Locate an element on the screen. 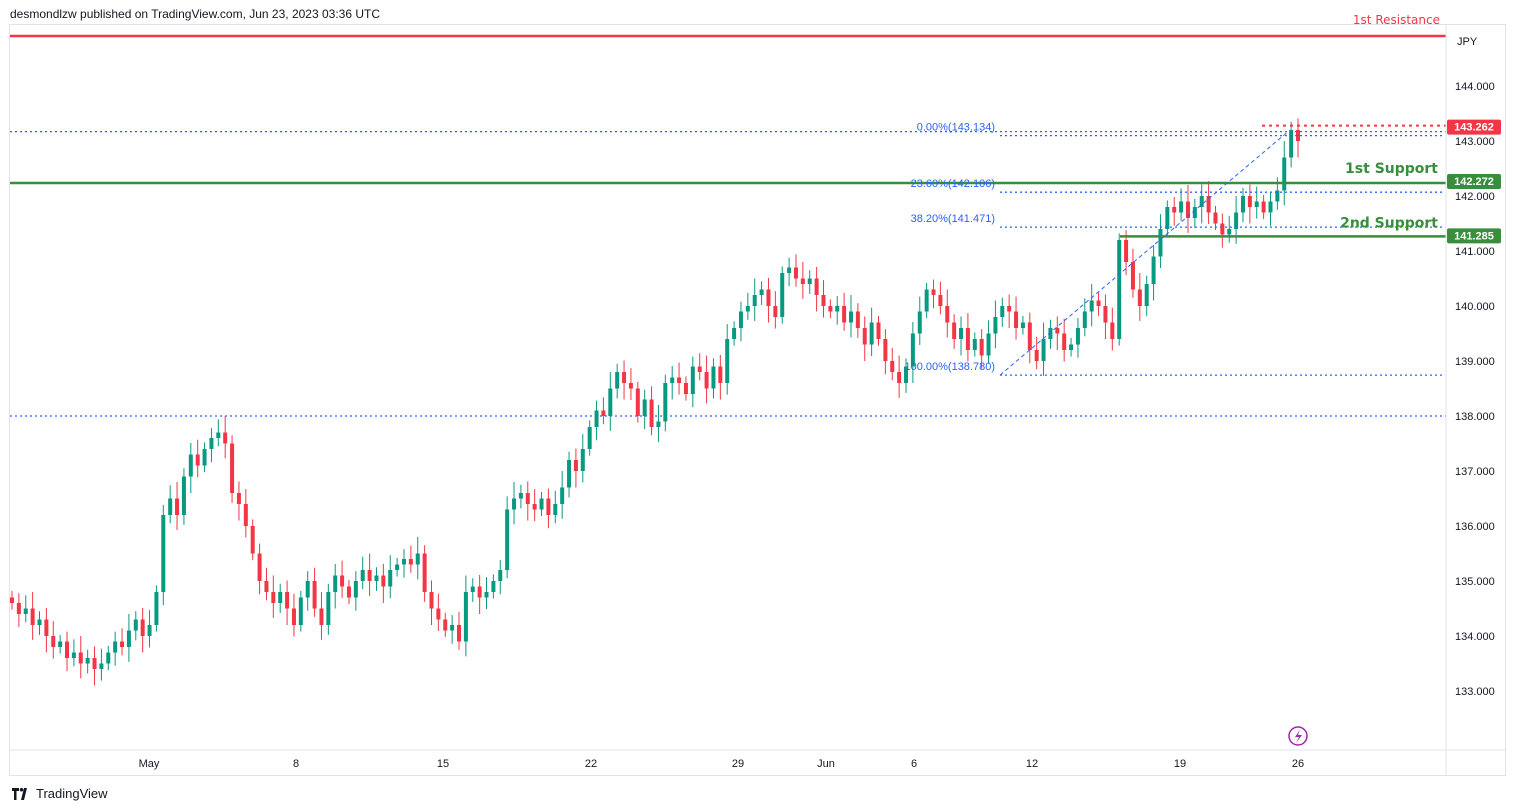 The image size is (1516, 812). y-tick-label: 139.000 is located at coordinates (1475, 362).